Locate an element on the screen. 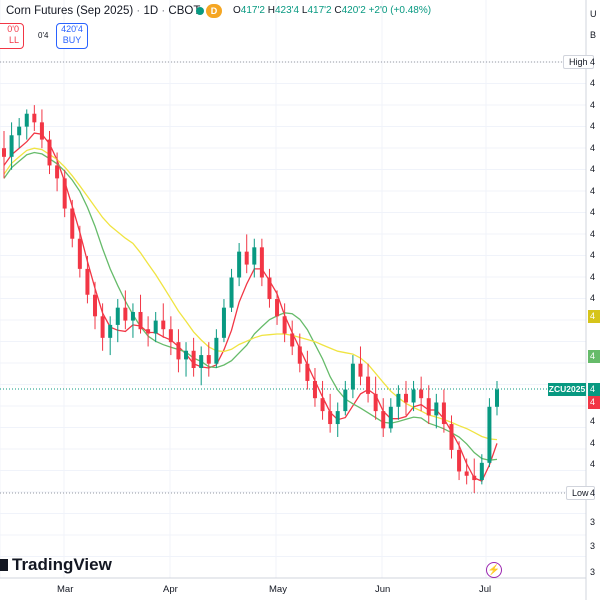  ma-mid-axis-badge: 4 is located at coordinates (594, 356).